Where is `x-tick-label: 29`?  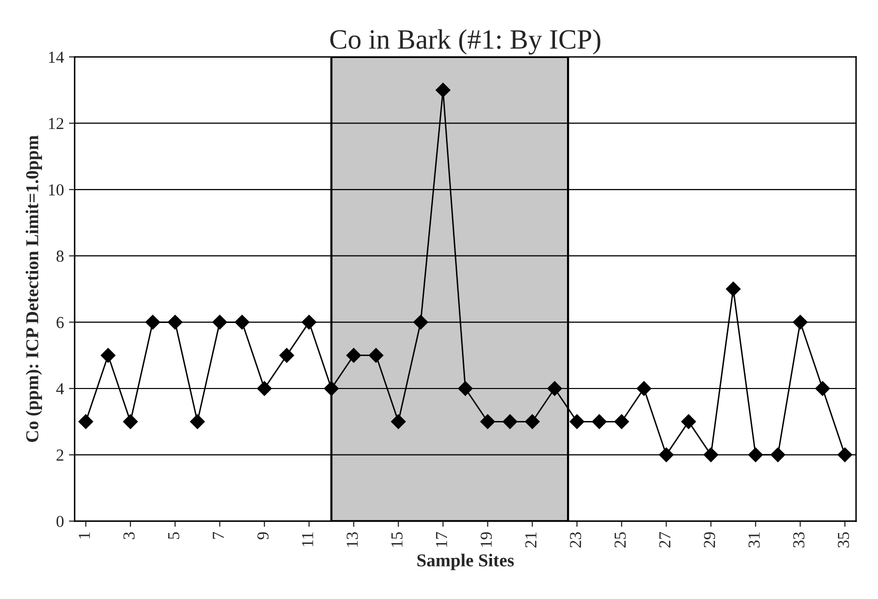
x-tick-label: 29 is located at coordinates (710, 540).